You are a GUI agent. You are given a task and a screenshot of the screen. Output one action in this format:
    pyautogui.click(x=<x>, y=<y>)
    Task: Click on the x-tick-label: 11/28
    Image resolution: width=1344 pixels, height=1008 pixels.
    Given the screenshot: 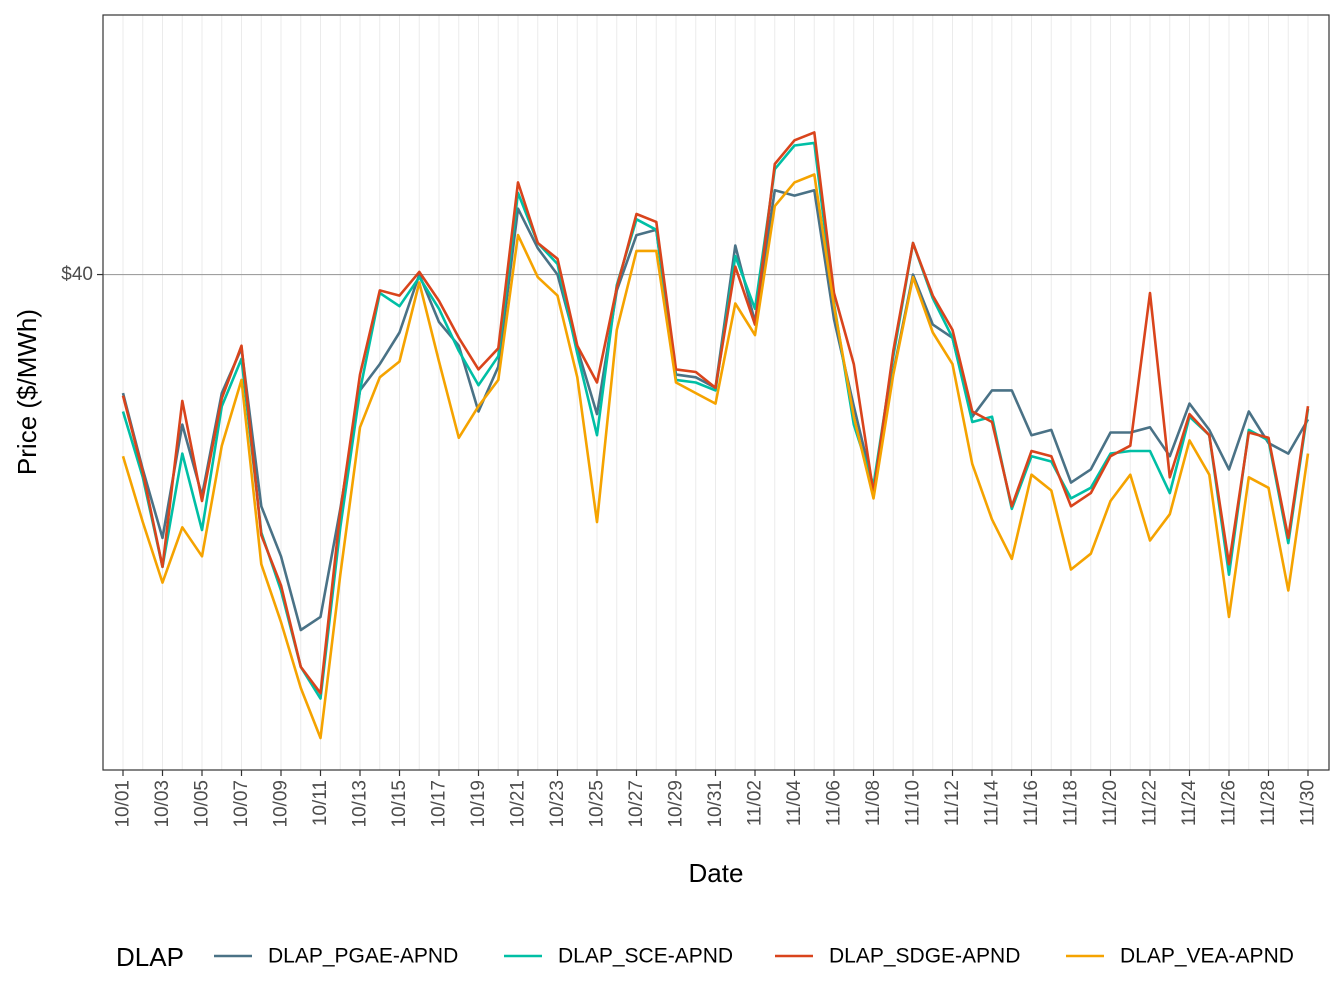 What is the action you would take?
    pyautogui.click(x=1268, y=803)
    